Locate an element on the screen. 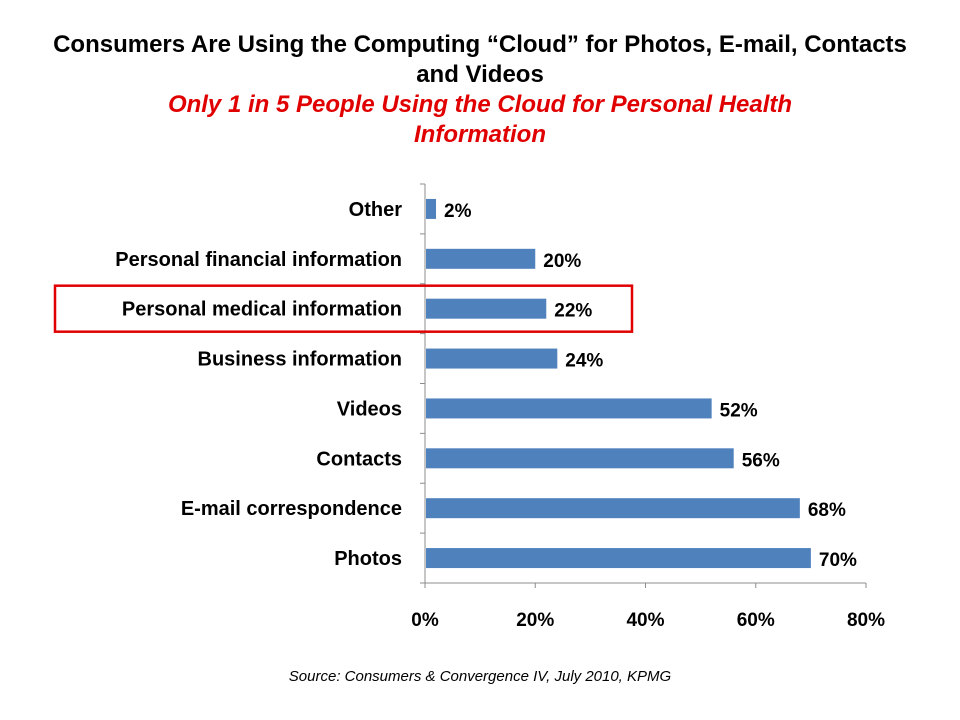 This screenshot has height=720, width=960. x-tick-label: 20% is located at coordinates (535, 620).